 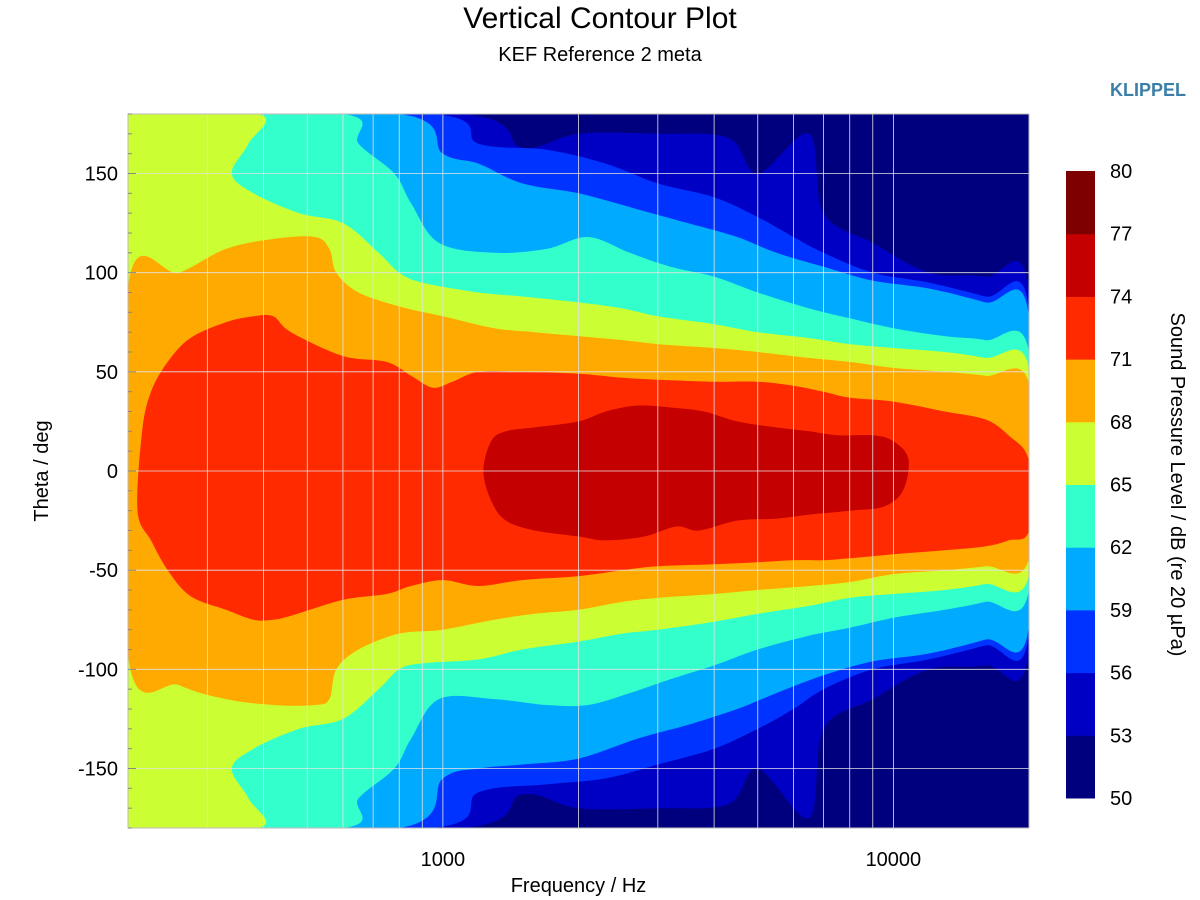 I want to click on x-tick-label: 1000, so click(x=443, y=860).